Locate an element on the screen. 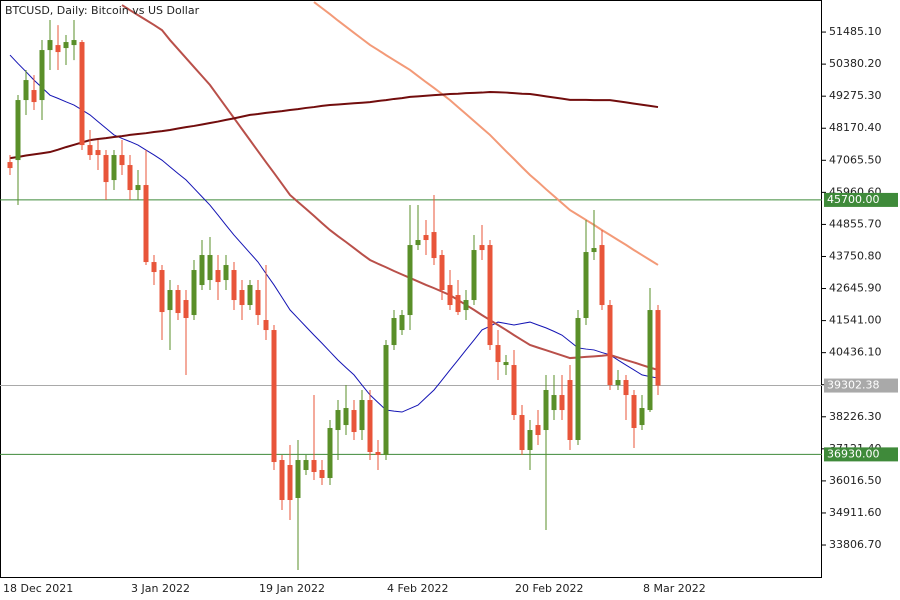  y-tick-label: 47065.50 is located at coordinates (855, 159).